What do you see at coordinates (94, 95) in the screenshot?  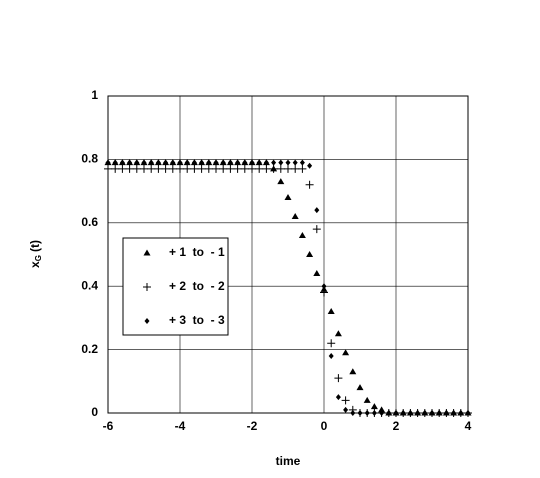 I see `y-tick-label: 1` at bounding box center [94, 95].